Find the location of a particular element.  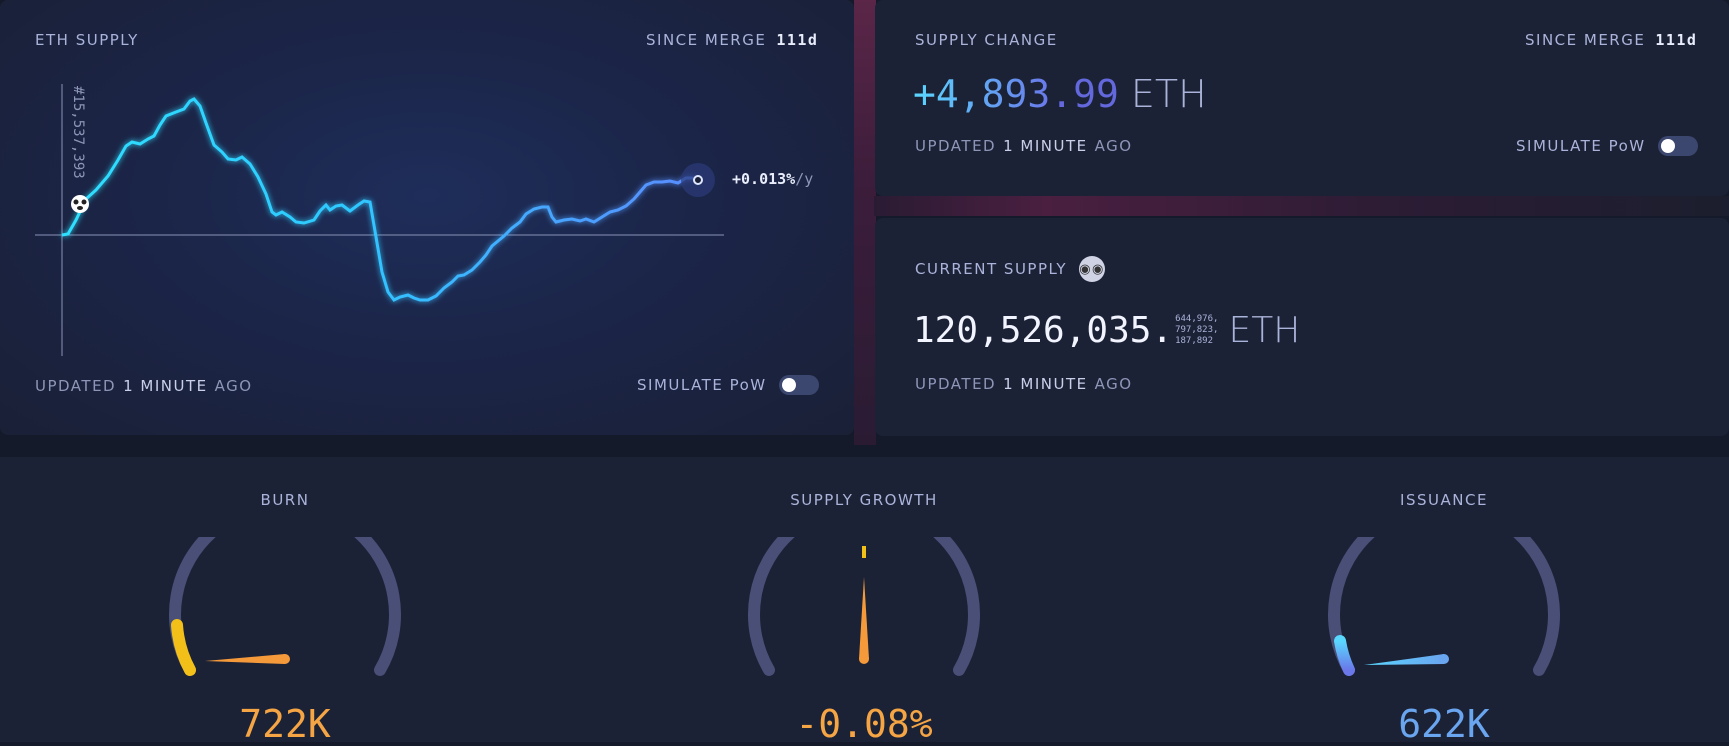

amount-fine-decimals: 644,976, 797,823, 187,892 is located at coordinates (1196, 330).